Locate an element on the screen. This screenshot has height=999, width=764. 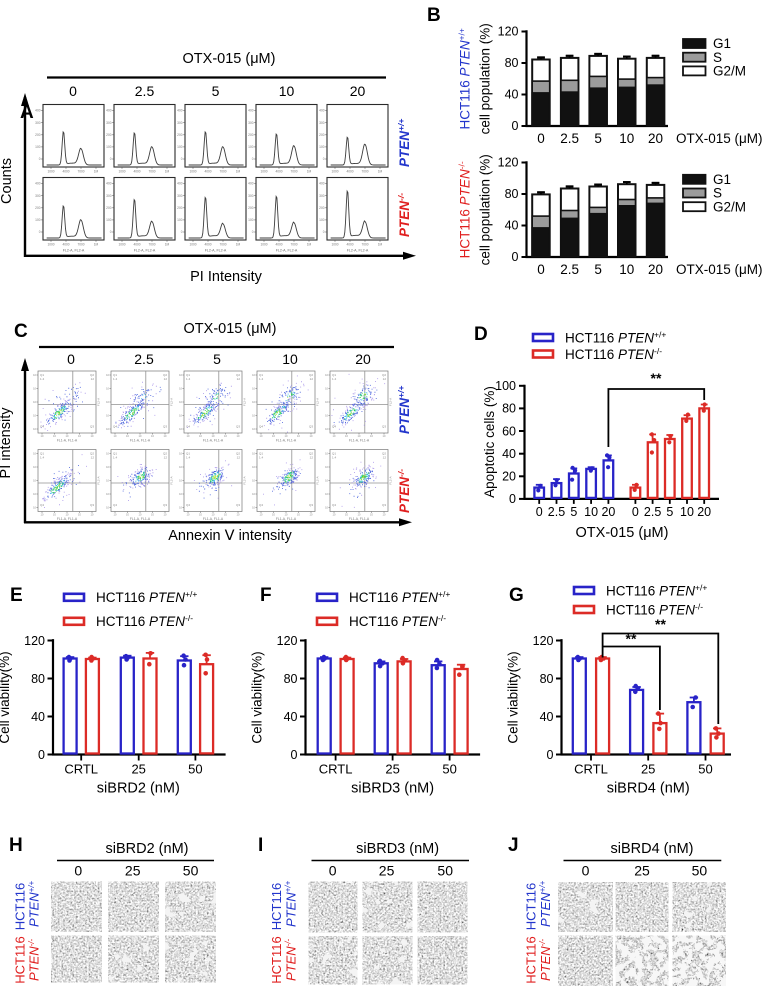
svg-text: HCT116 PTEN+/+ is located at coordinates (146, 597).